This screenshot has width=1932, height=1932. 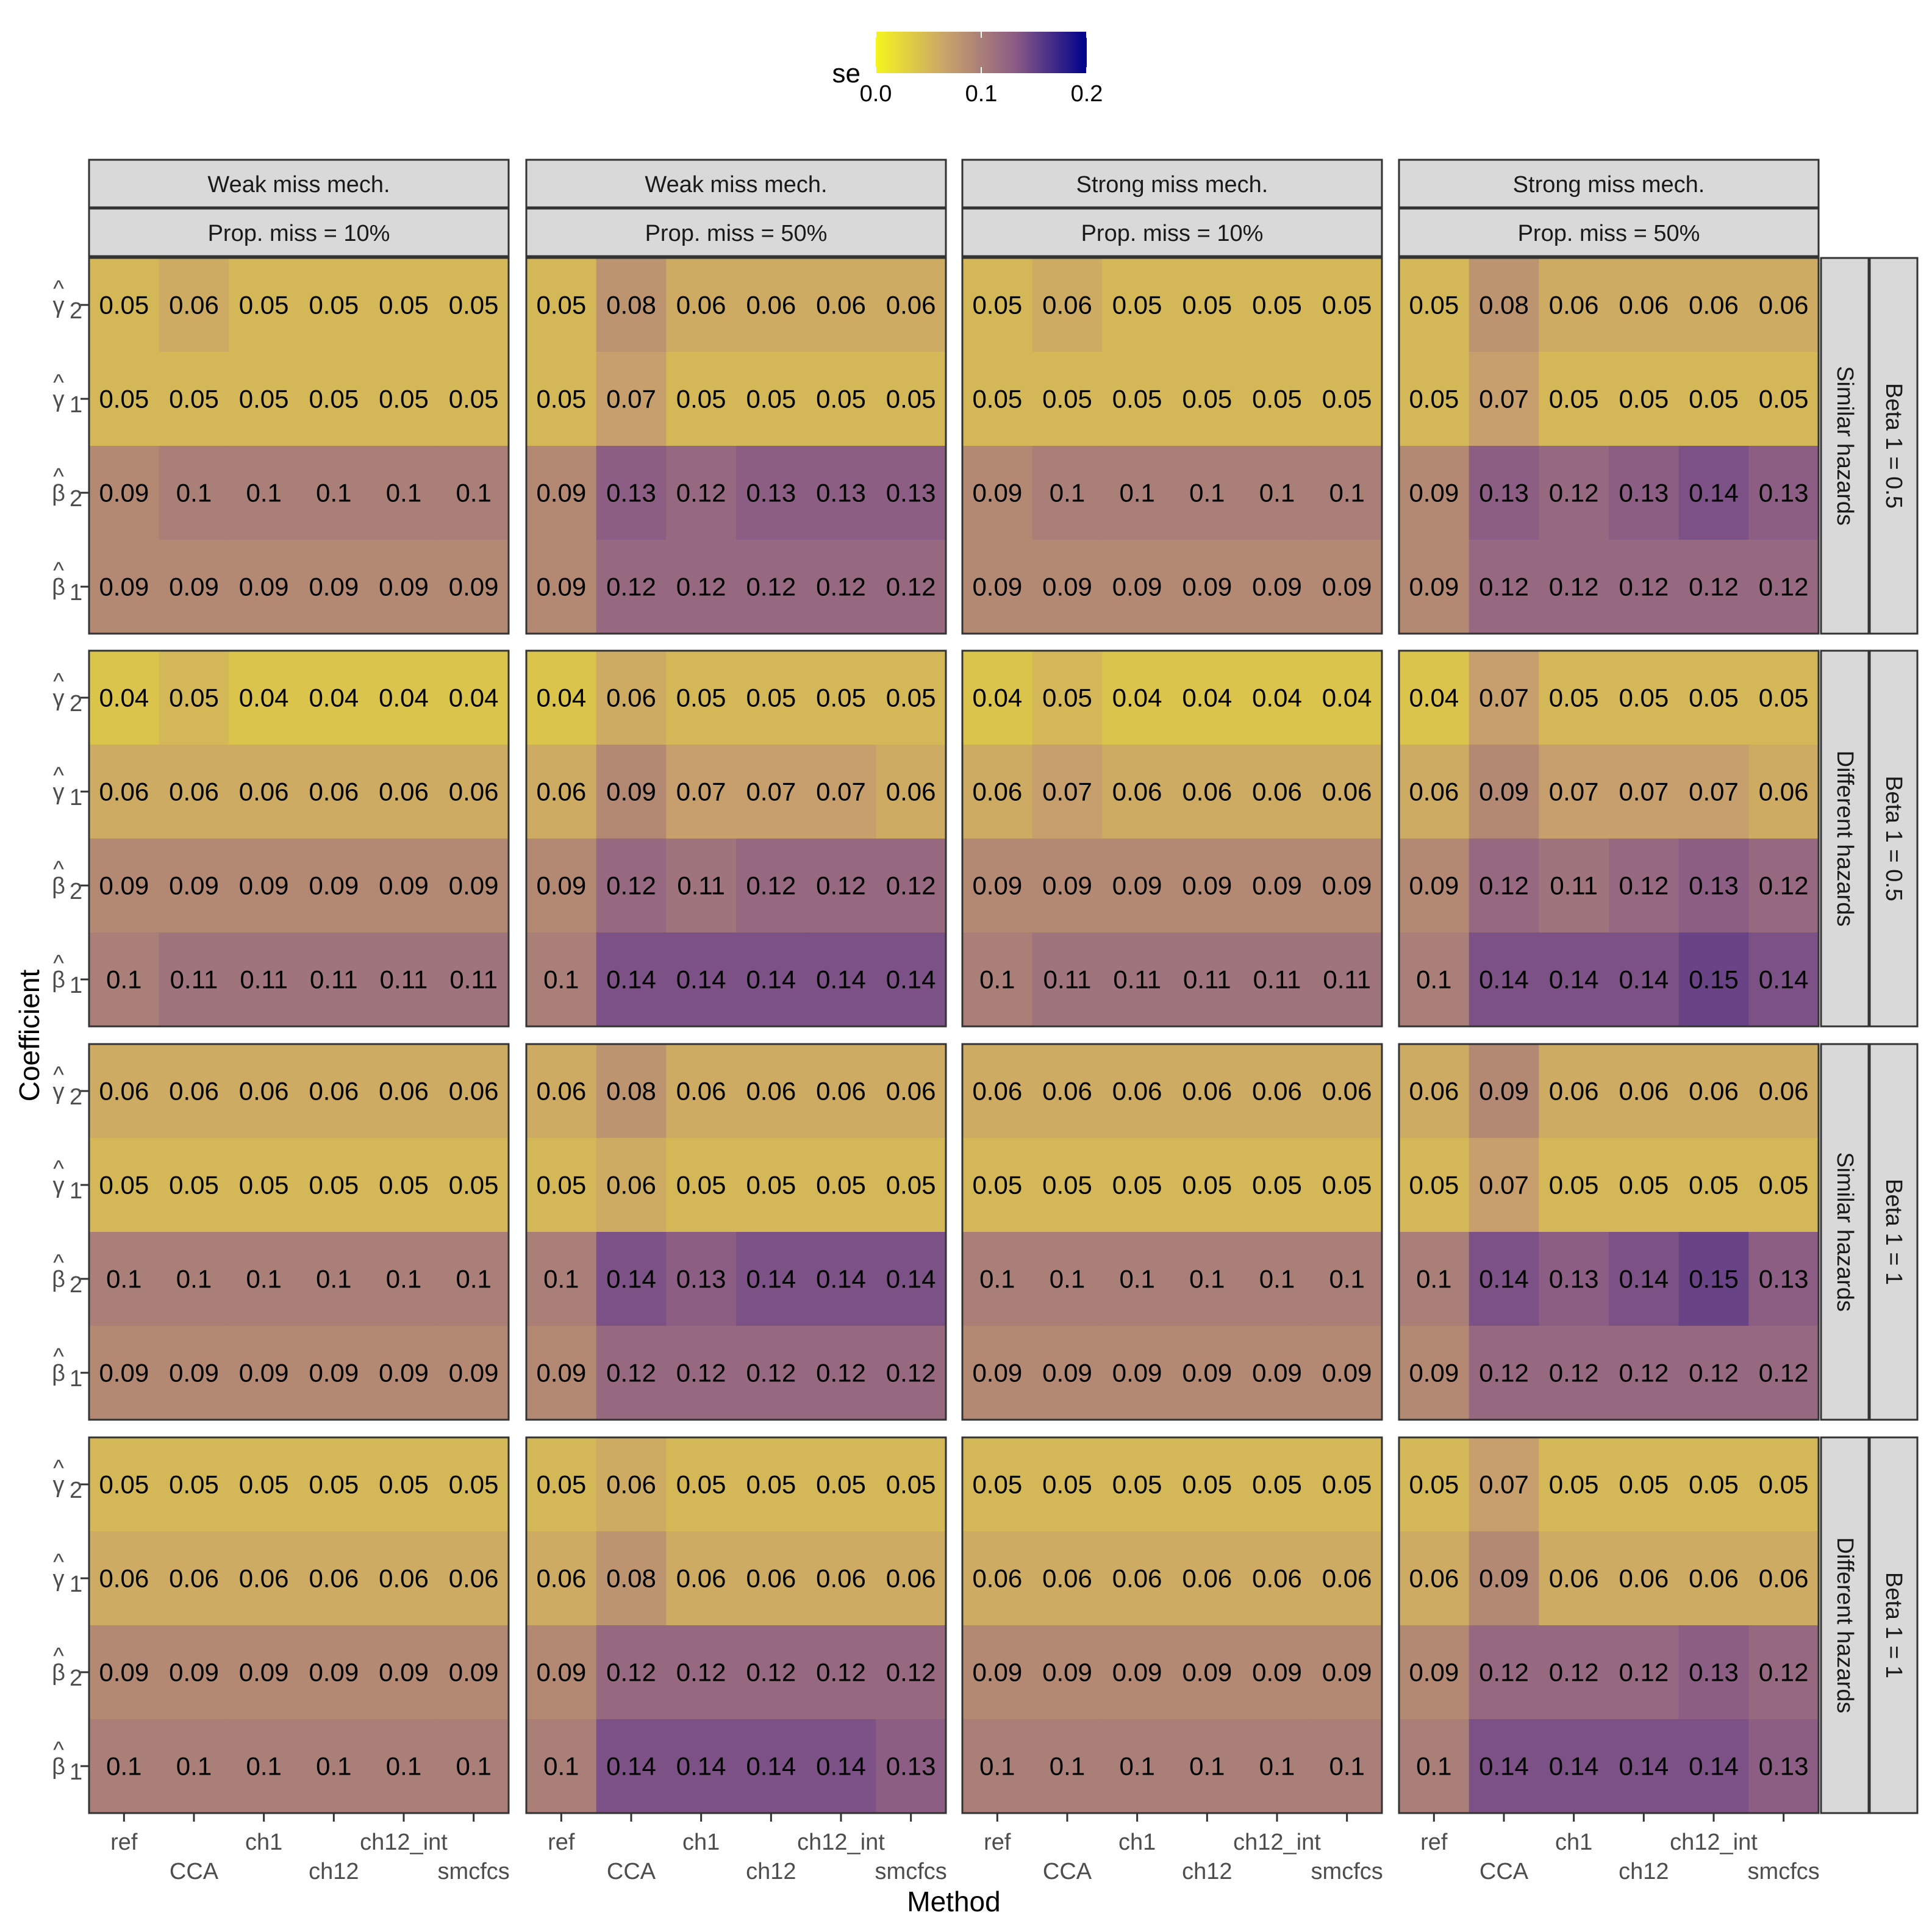 I want to click on column-strip-prop, so click(x=1609, y=232).